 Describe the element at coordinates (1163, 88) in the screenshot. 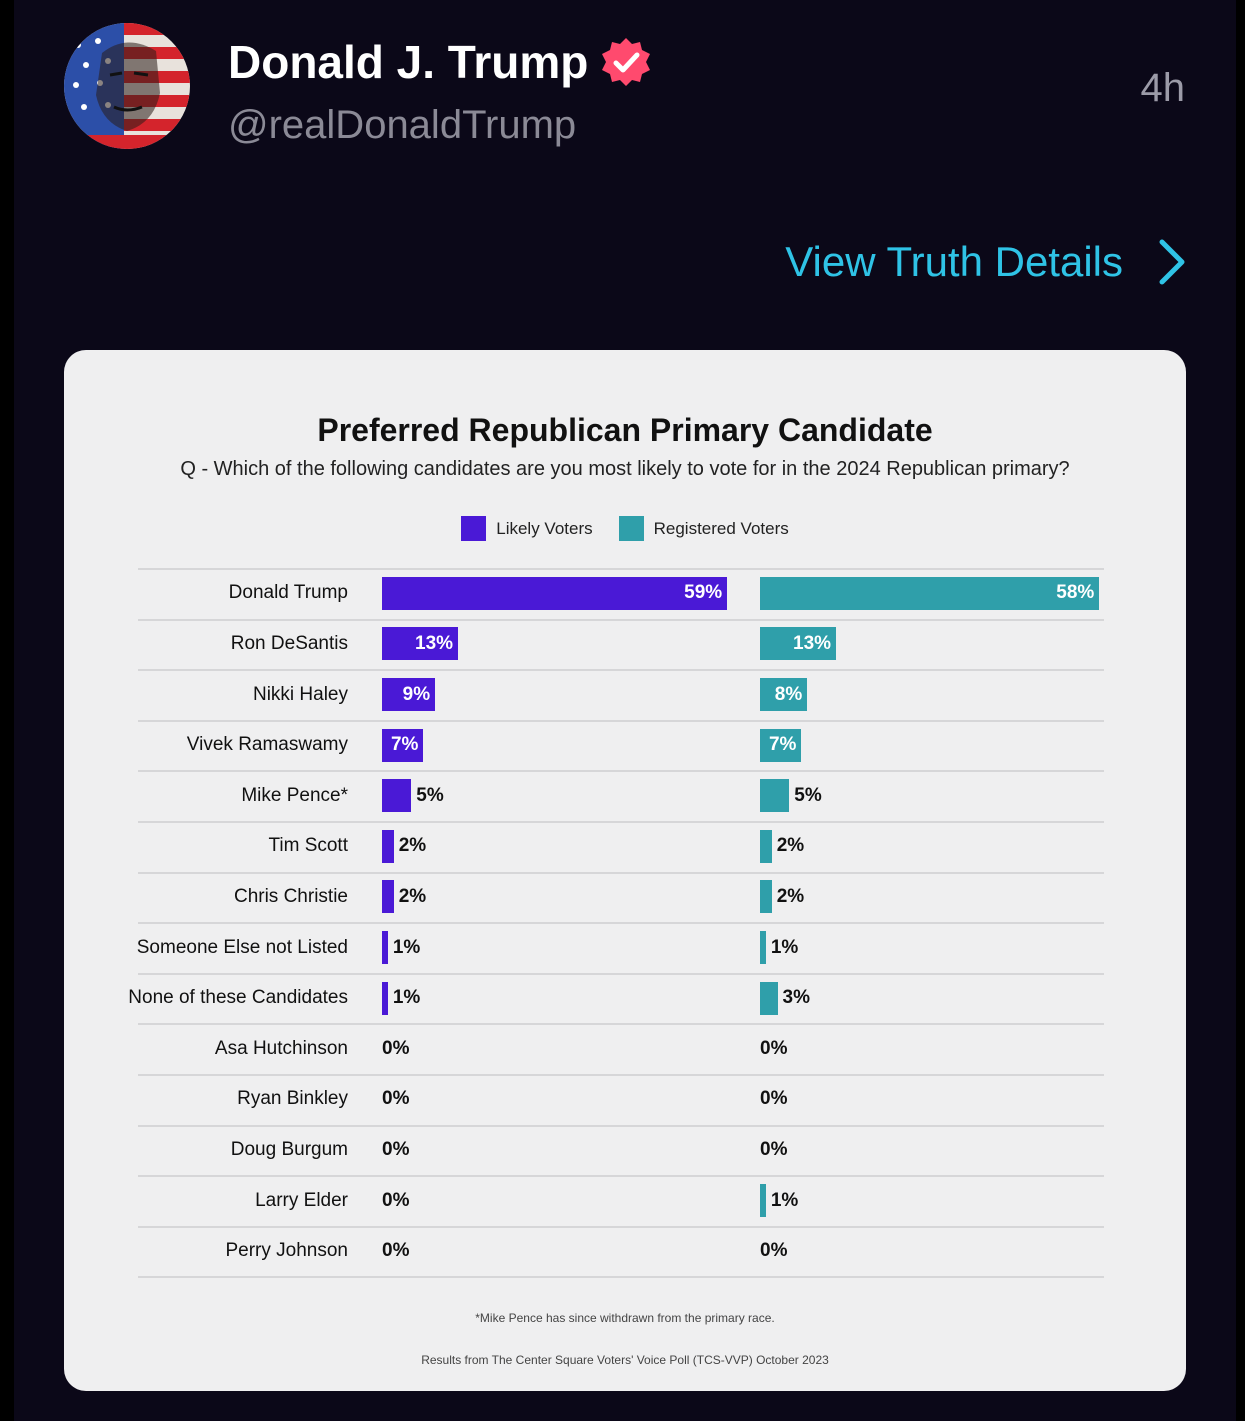

I see `post-timestamp: 4h` at that location.